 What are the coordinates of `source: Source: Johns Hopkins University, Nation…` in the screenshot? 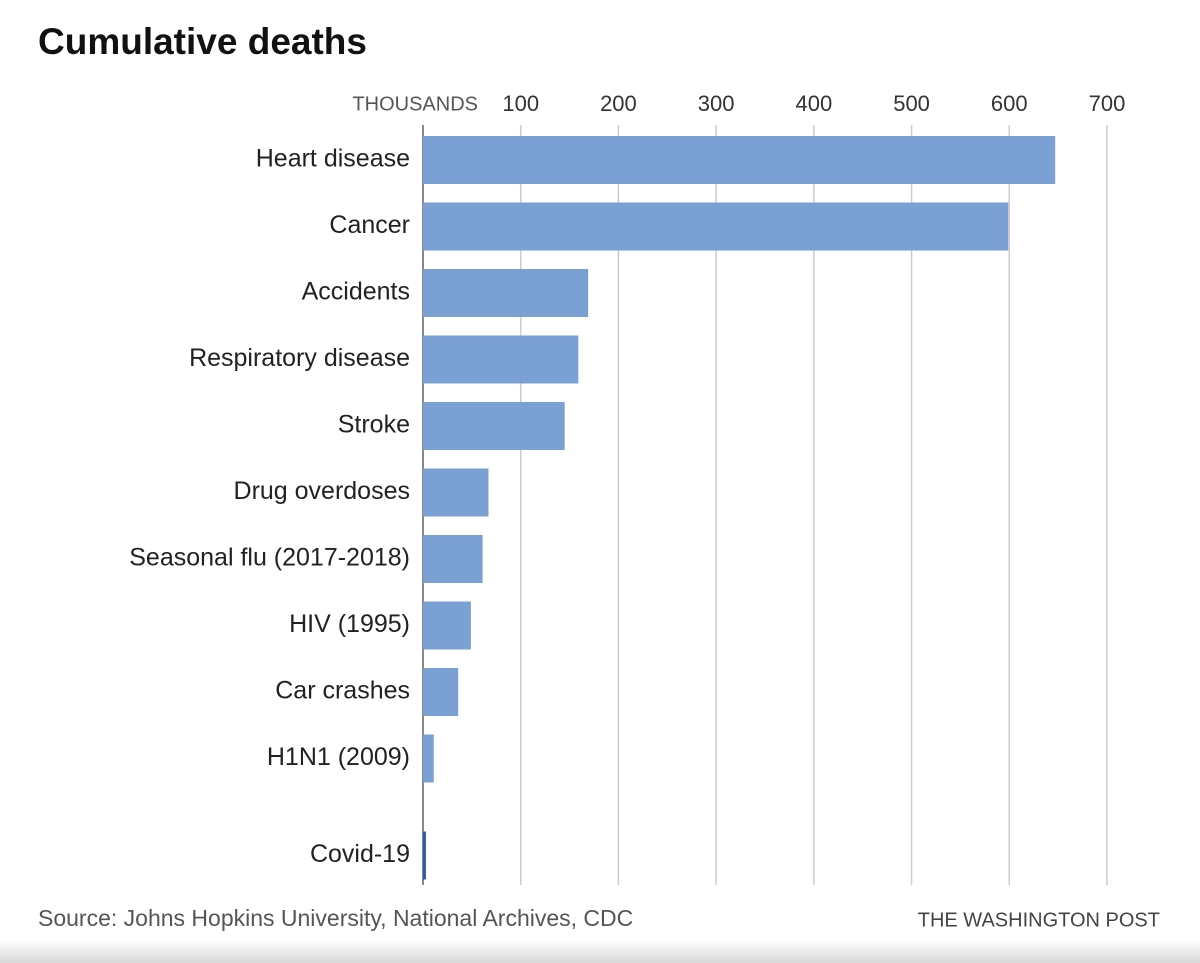 It's located at (335, 918).